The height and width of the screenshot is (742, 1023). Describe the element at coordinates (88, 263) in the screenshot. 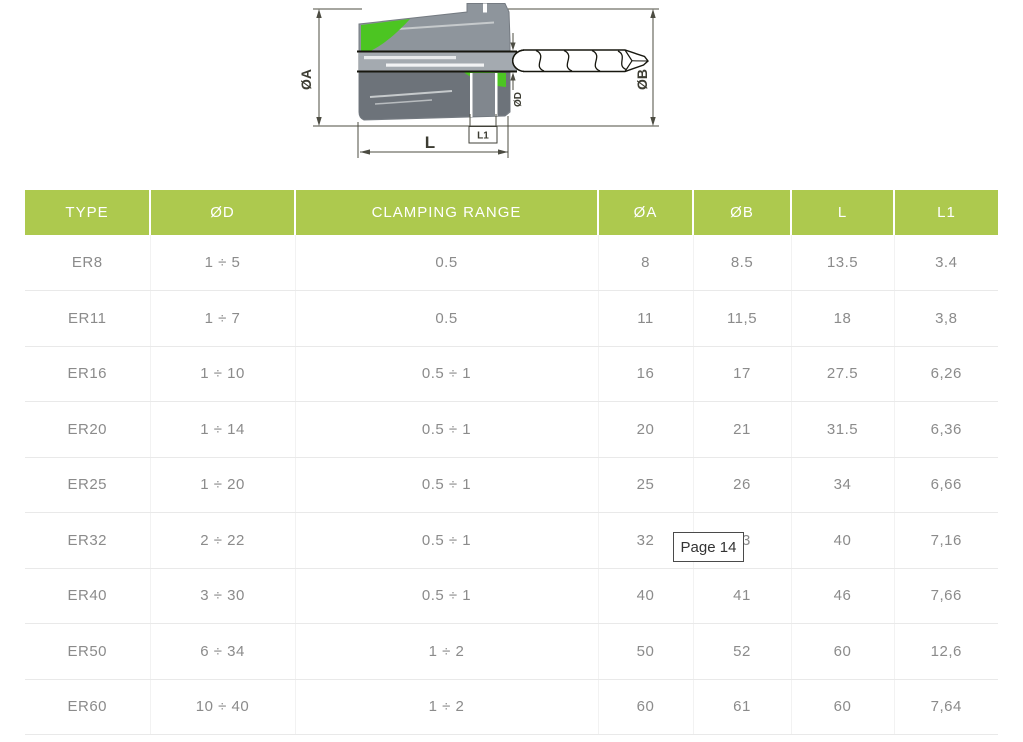

I see `cell-type: ER8` at that location.